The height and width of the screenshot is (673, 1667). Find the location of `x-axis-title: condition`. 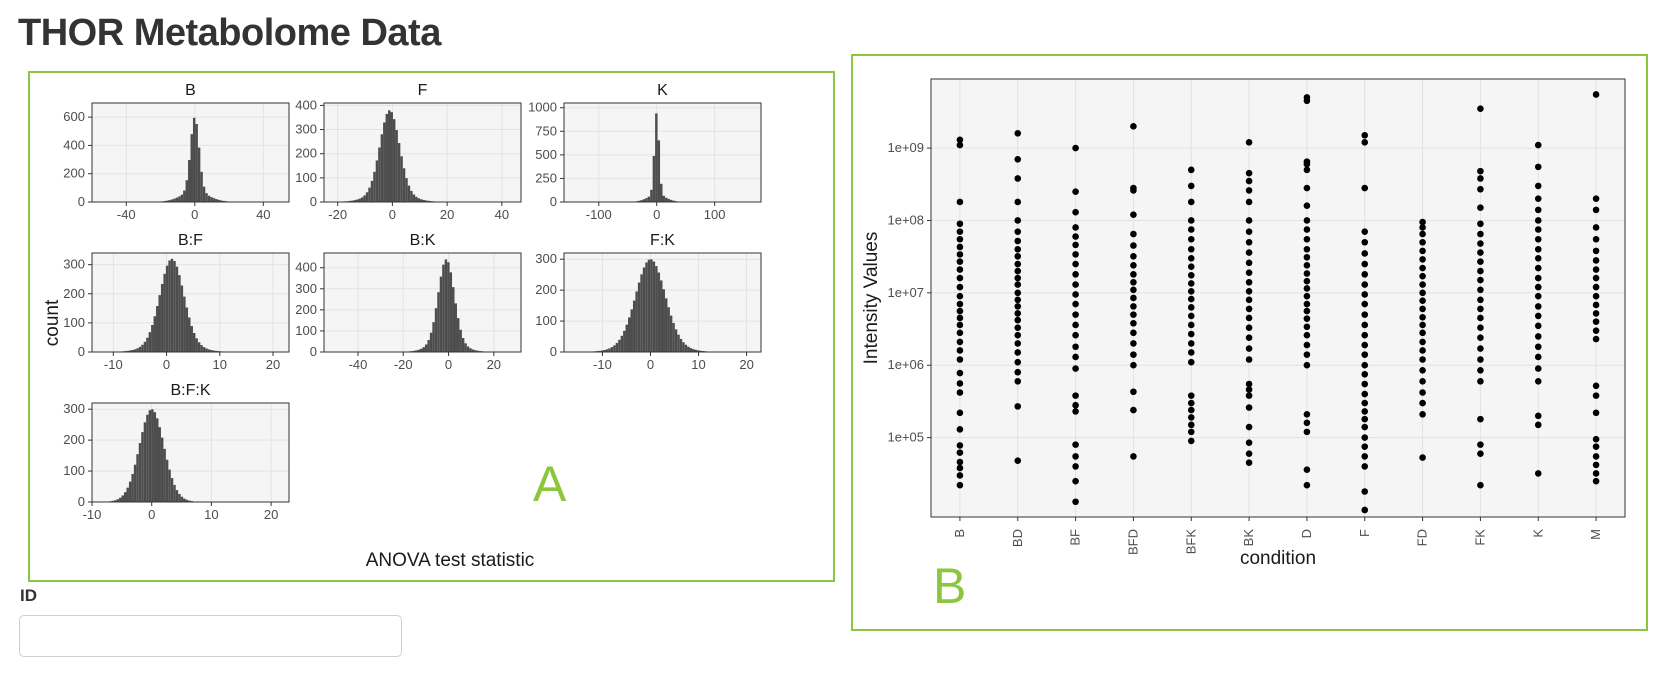

x-axis-title: condition is located at coordinates (1278, 558).